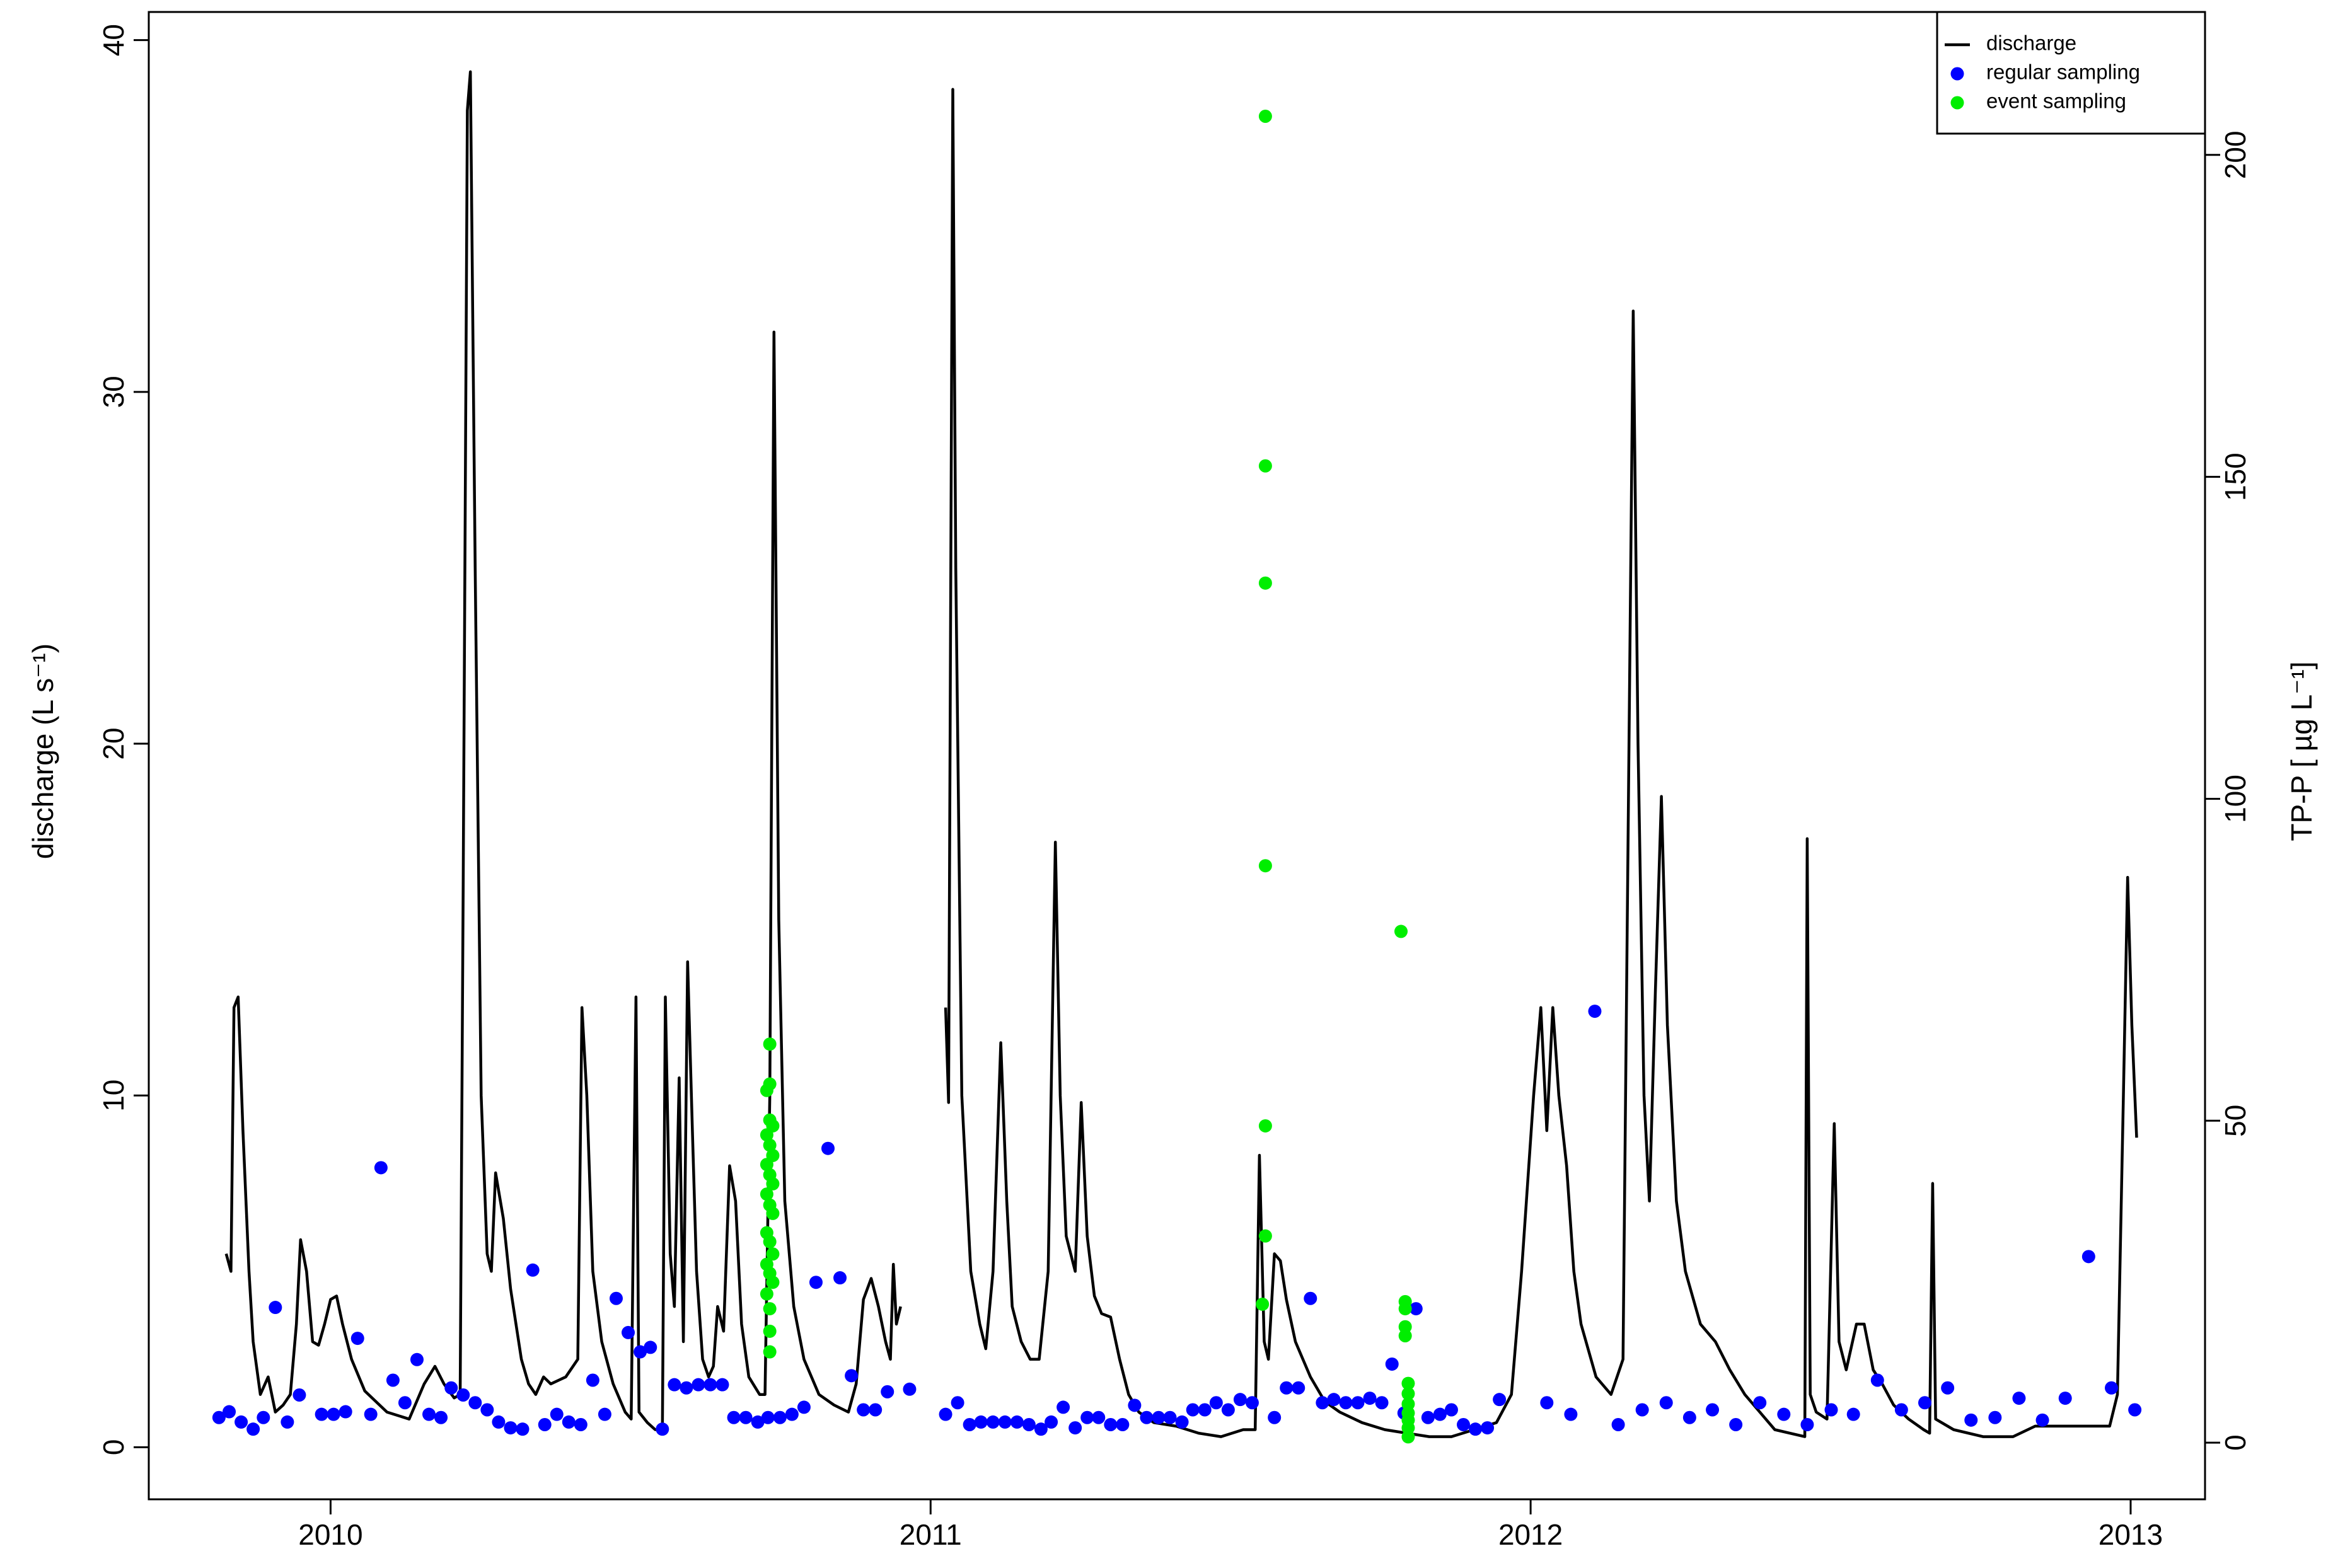 Image resolution: width=2333 pixels, height=1568 pixels. What do you see at coordinates (330, 1535) in the screenshot?
I see `x-tick-label: 2010` at bounding box center [330, 1535].